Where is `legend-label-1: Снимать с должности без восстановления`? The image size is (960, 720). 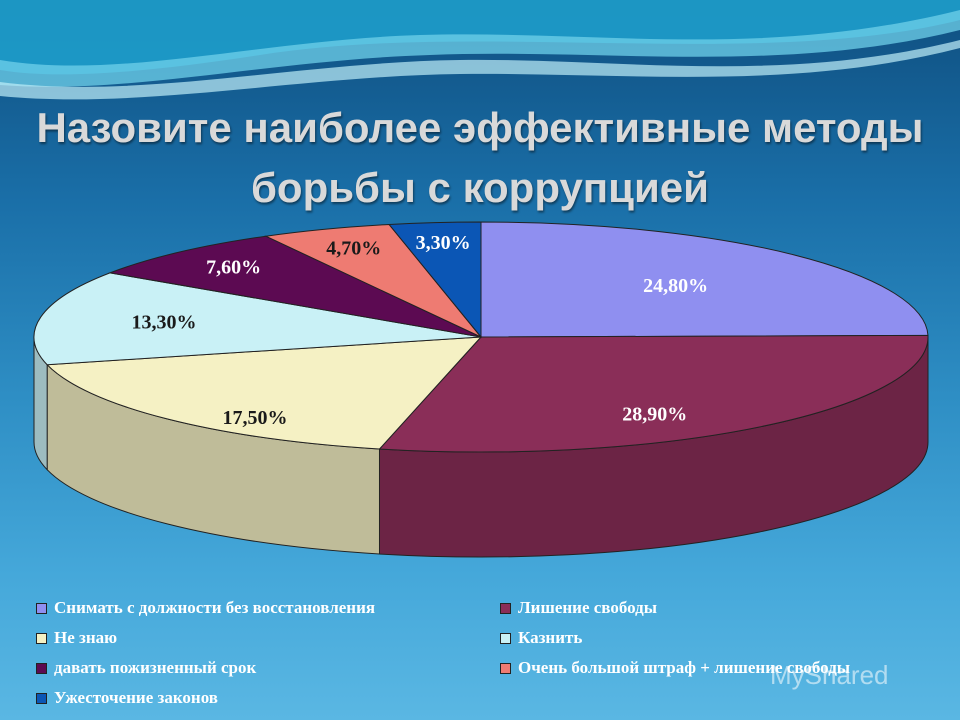
legend-label-1: Снимать с должности без восстановления is located at coordinates (215, 607).